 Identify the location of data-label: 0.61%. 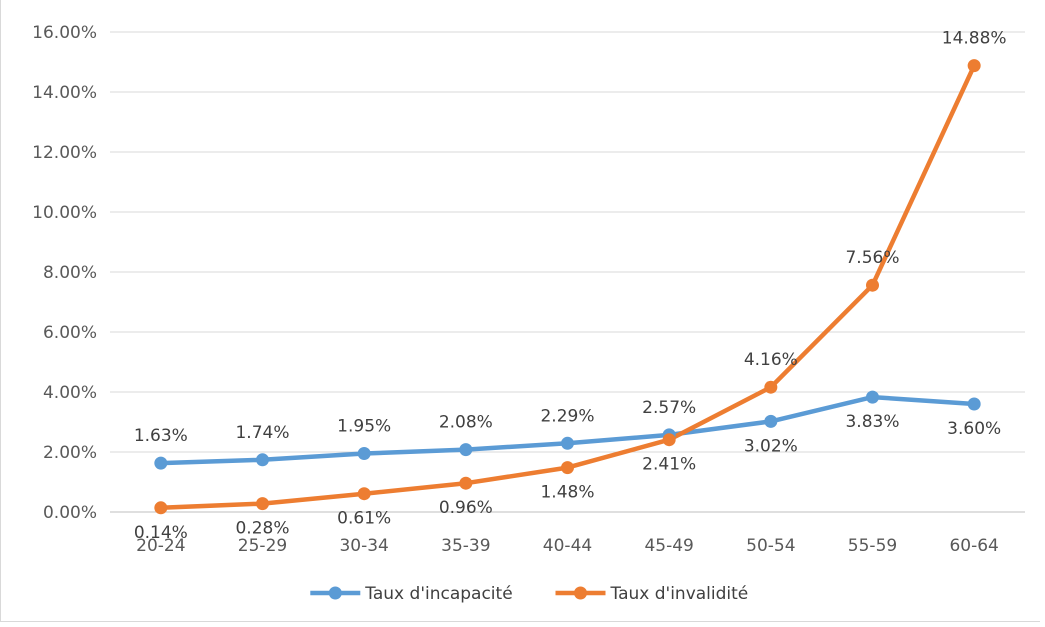
(364, 519).